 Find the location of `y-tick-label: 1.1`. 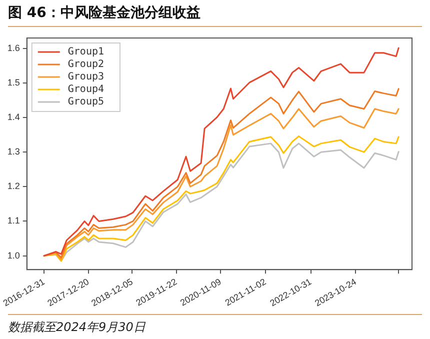

y-tick-label: 1.1 is located at coordinates (13, 221).